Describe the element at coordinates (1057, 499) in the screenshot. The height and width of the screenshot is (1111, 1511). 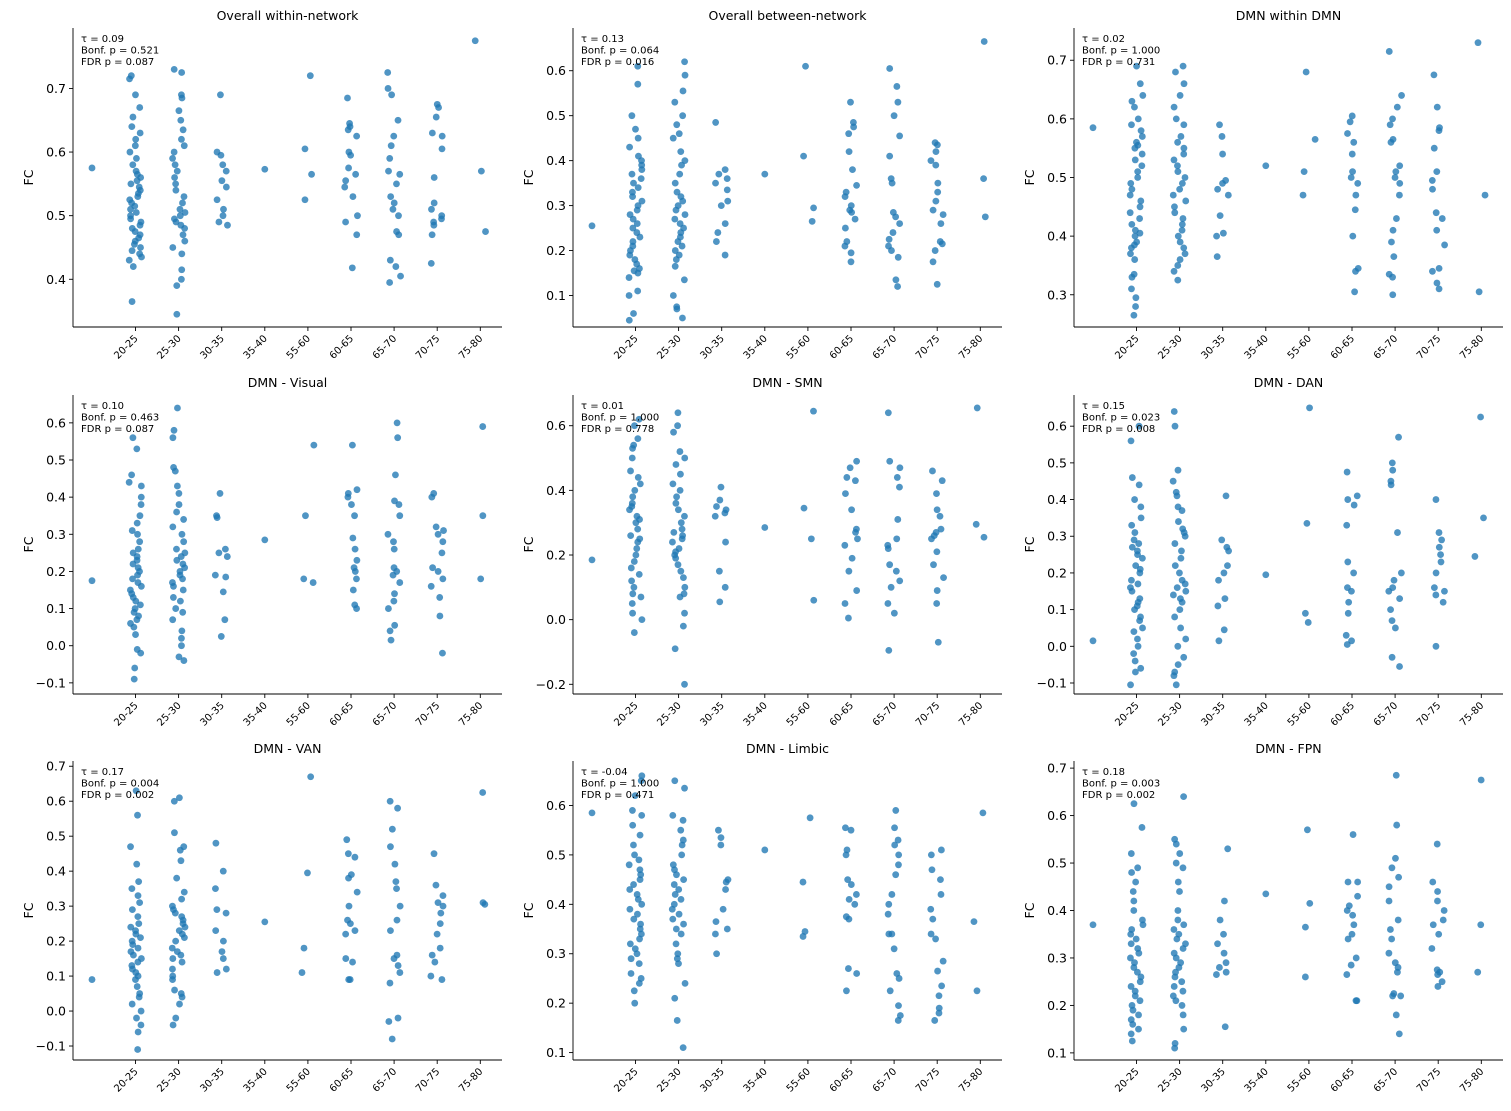
I see `y-tick-label: 0.4` at that location.